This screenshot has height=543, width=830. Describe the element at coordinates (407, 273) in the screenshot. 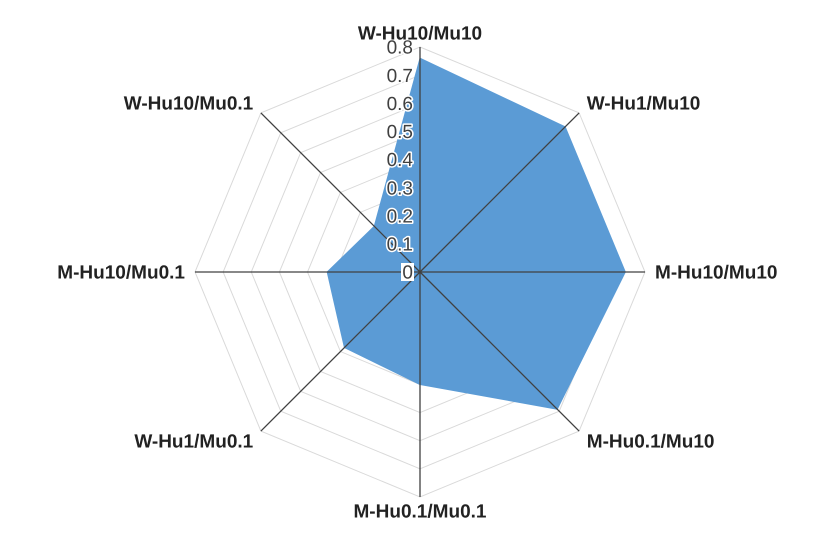

I see `y-tick-label: 0` at that location.